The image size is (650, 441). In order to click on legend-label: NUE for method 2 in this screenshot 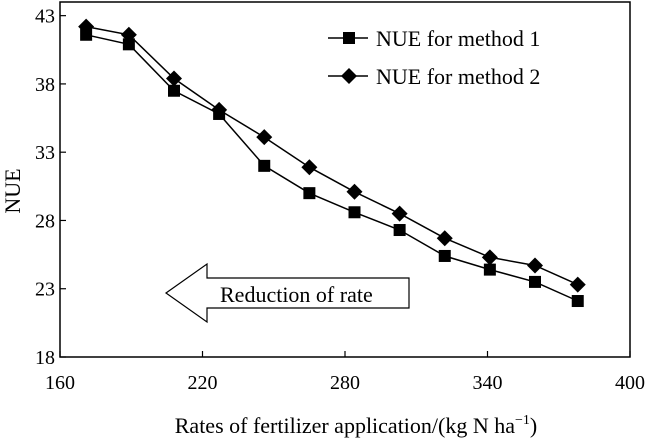, I will do `click(458, 76)`.